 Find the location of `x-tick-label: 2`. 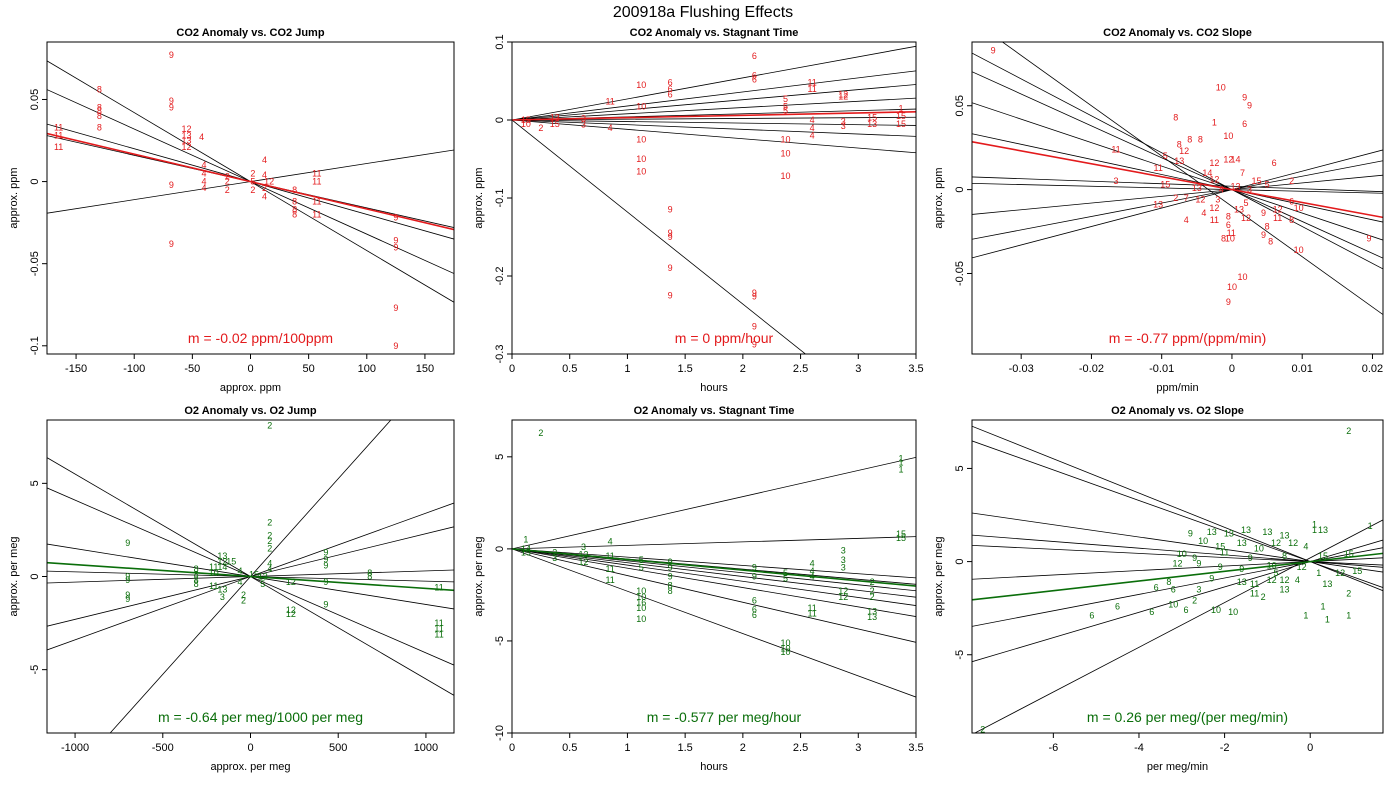

x-tick-label: 2 is located at coordinates (743, 748).